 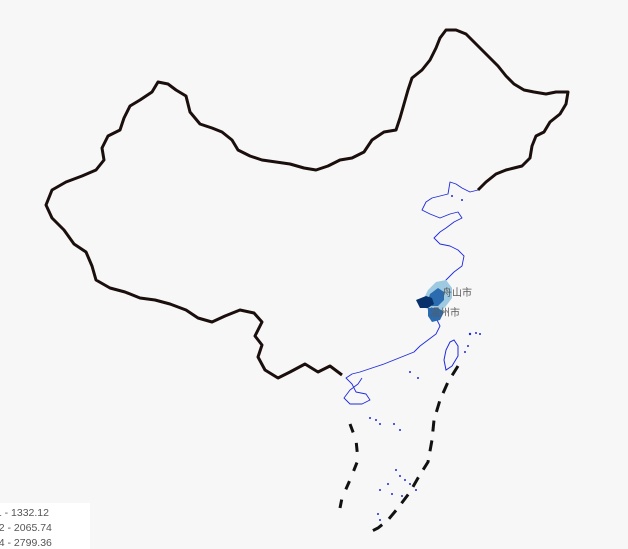 I want to click on region-dark, so click(x=425, y=302).